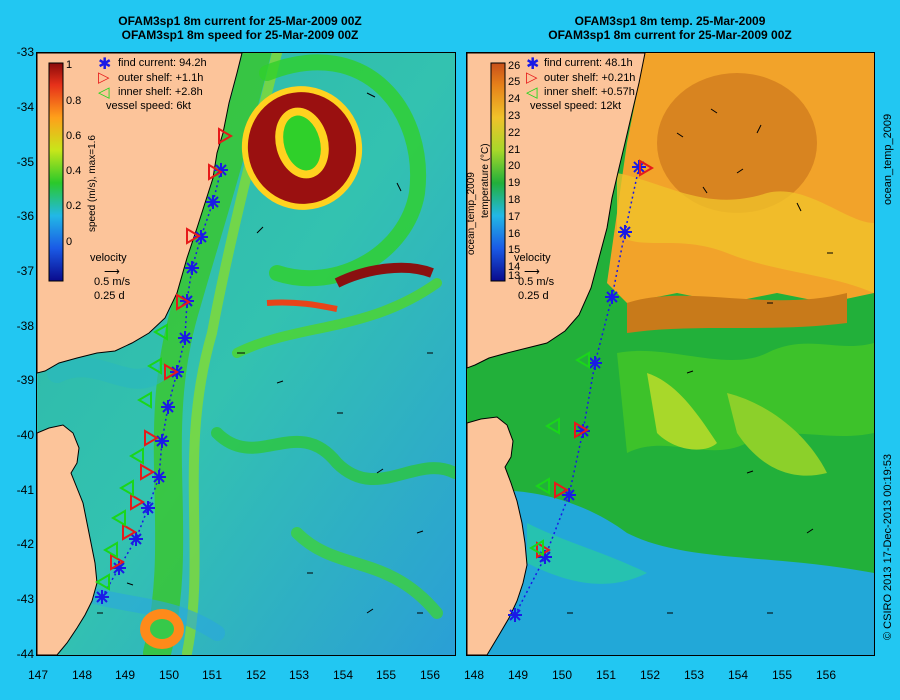 Image resolution: width=900 pixels, height=700 pixels. What do you see at coordinates (92, 183) in the screenshot?
I see `left-colorbar-label: speed (m/s), max=1.6` at bounding box center [92, 183].